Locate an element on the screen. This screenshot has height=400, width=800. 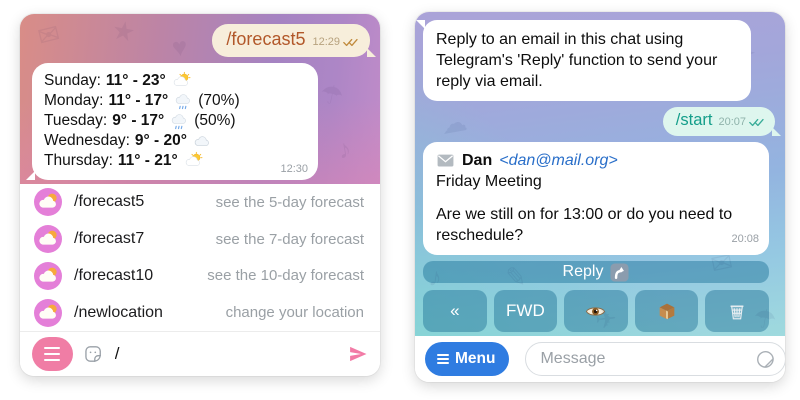
forward-button: FWD is located at coordinates (525, 311).